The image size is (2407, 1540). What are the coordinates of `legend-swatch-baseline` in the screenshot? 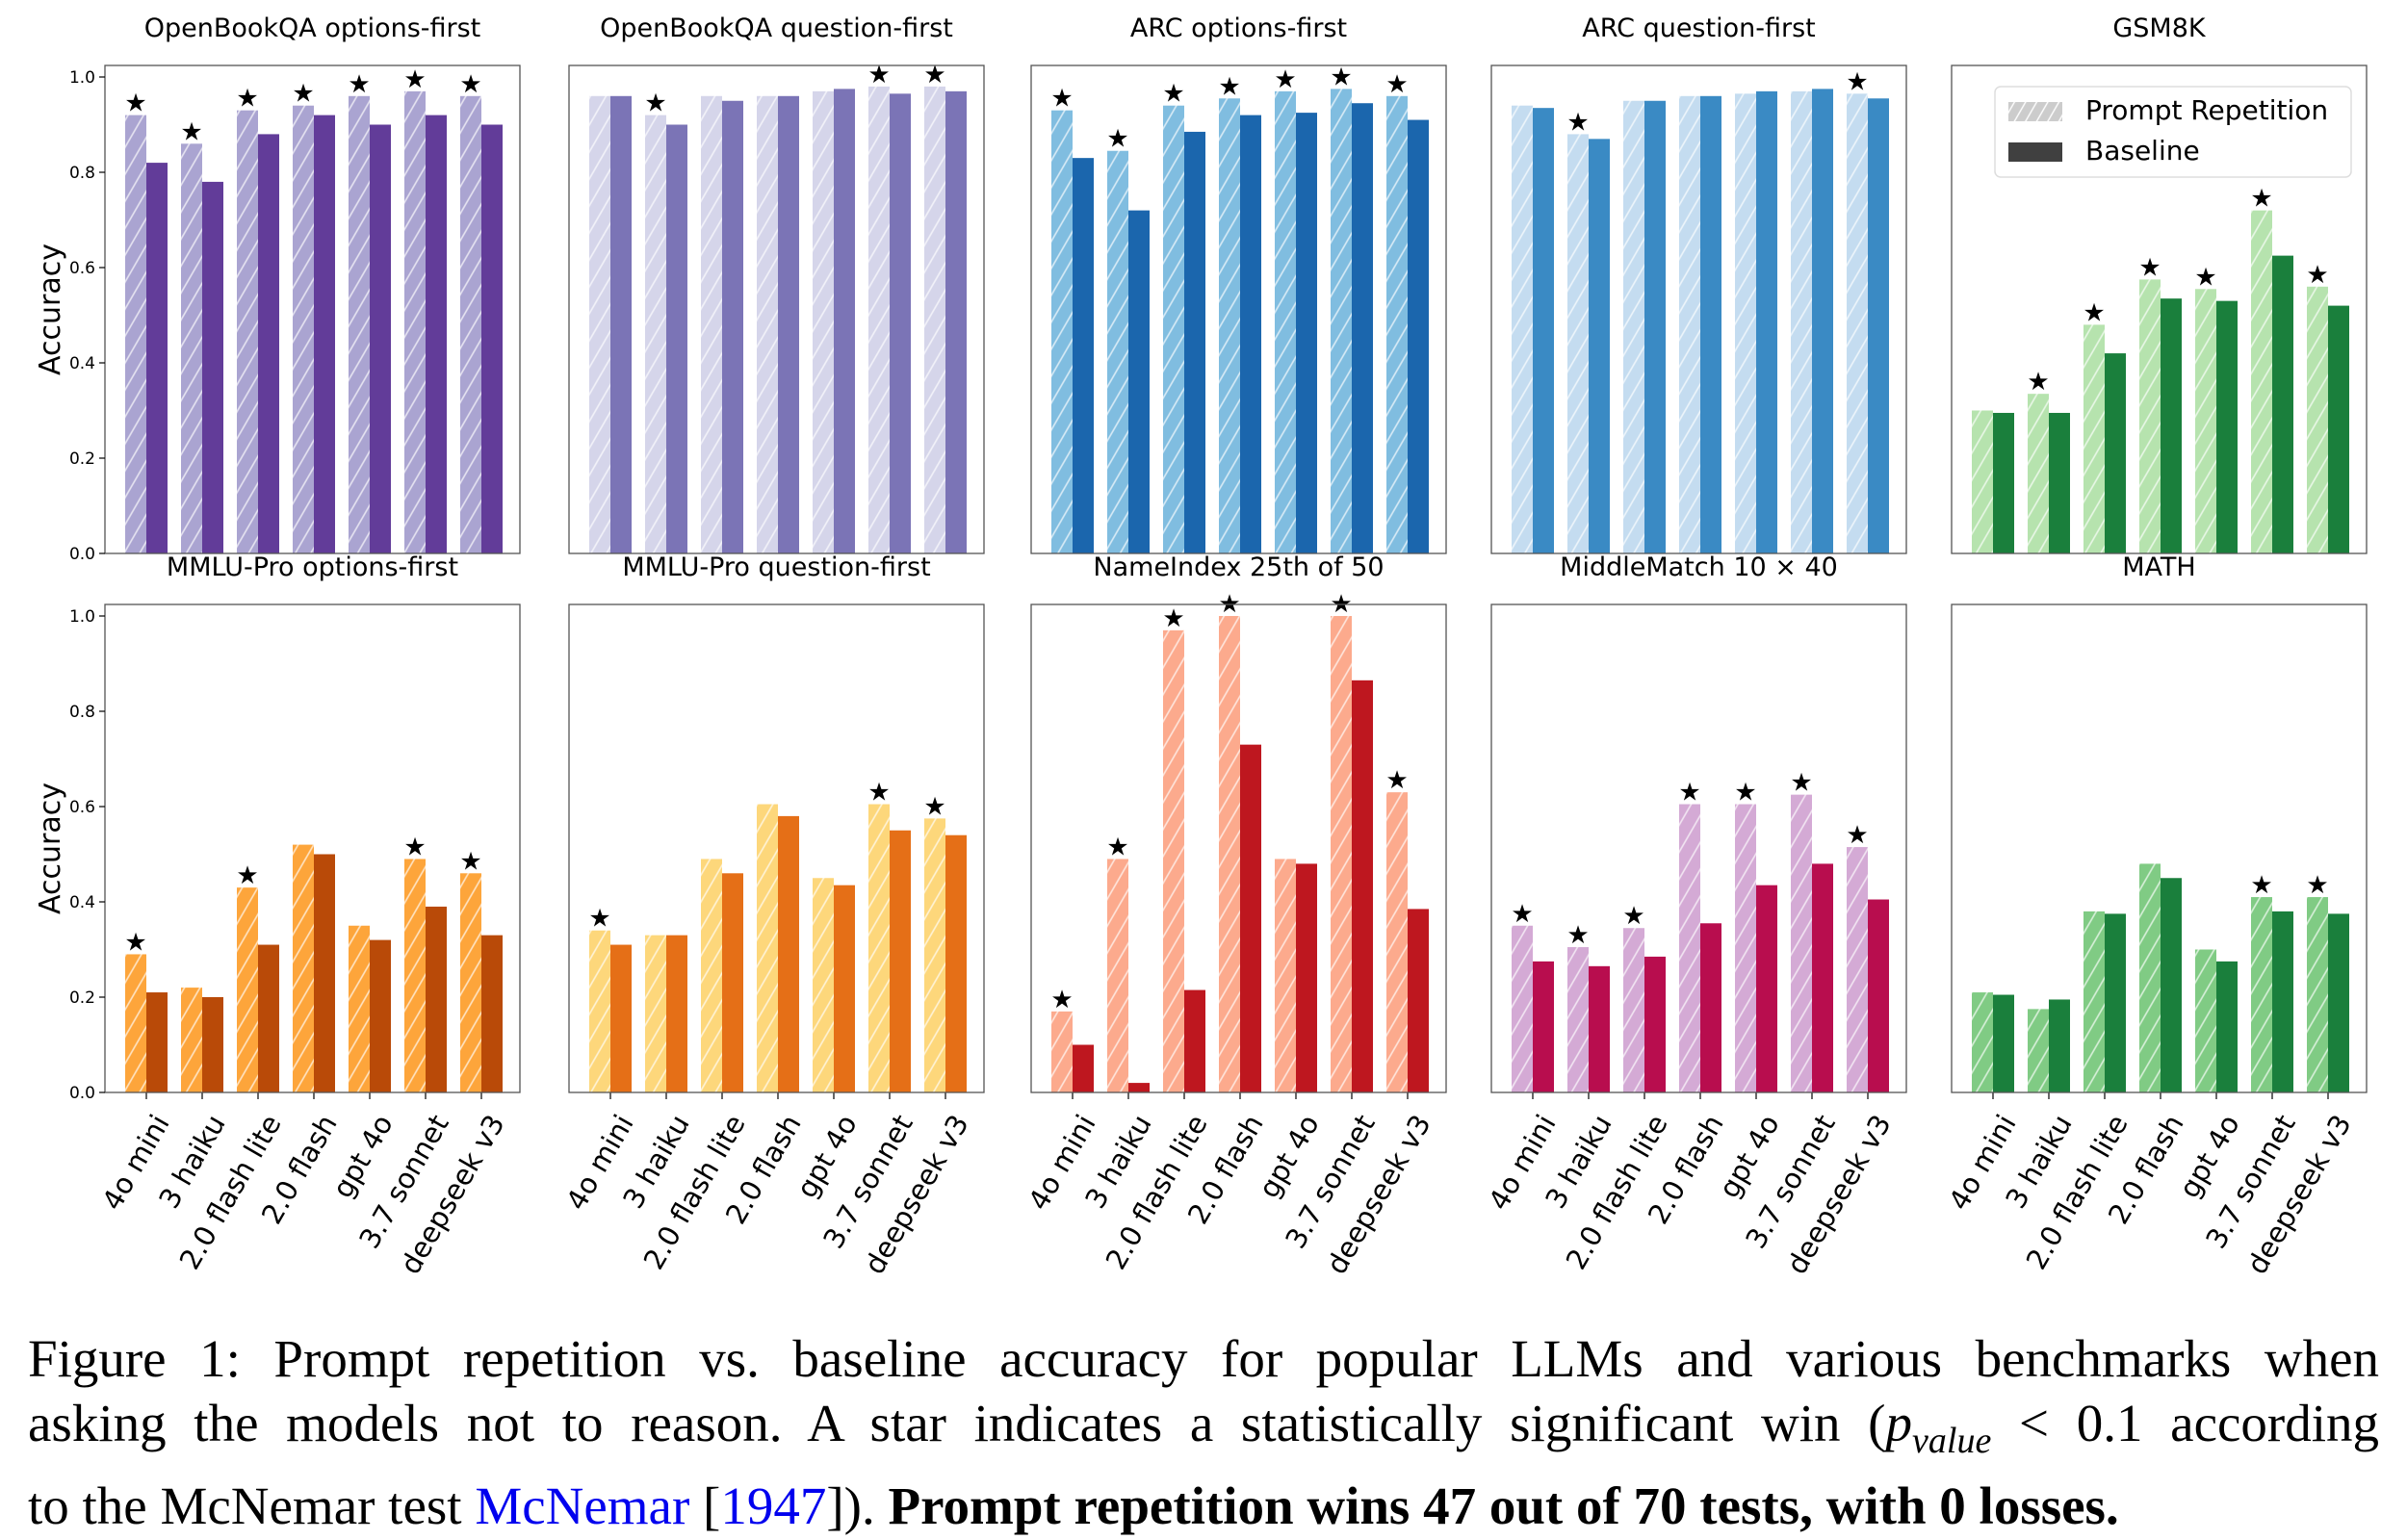 It's located at (2035, 152).